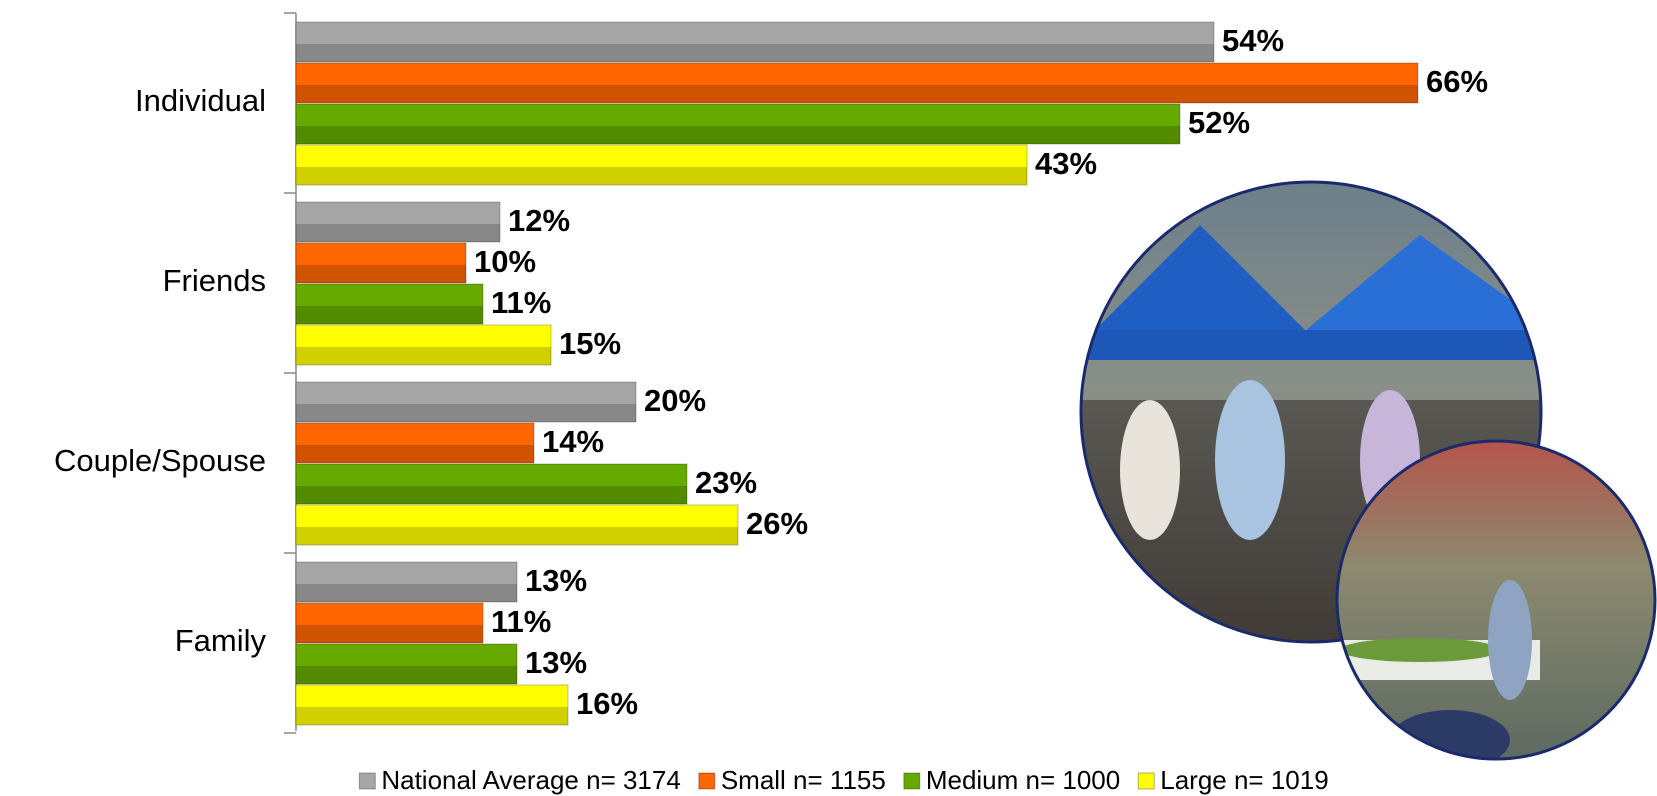  What do you see at coordinates (221, 640) in the screenshot?
I see `category-label: Family` at bounding box center [221, 640].